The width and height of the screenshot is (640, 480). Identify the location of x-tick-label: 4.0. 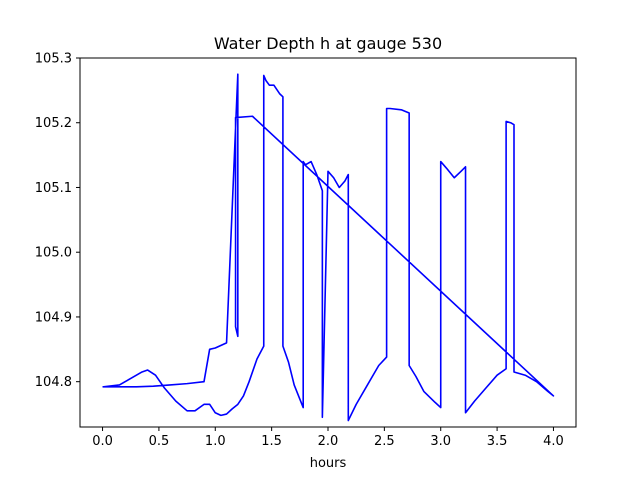
(553, 441).